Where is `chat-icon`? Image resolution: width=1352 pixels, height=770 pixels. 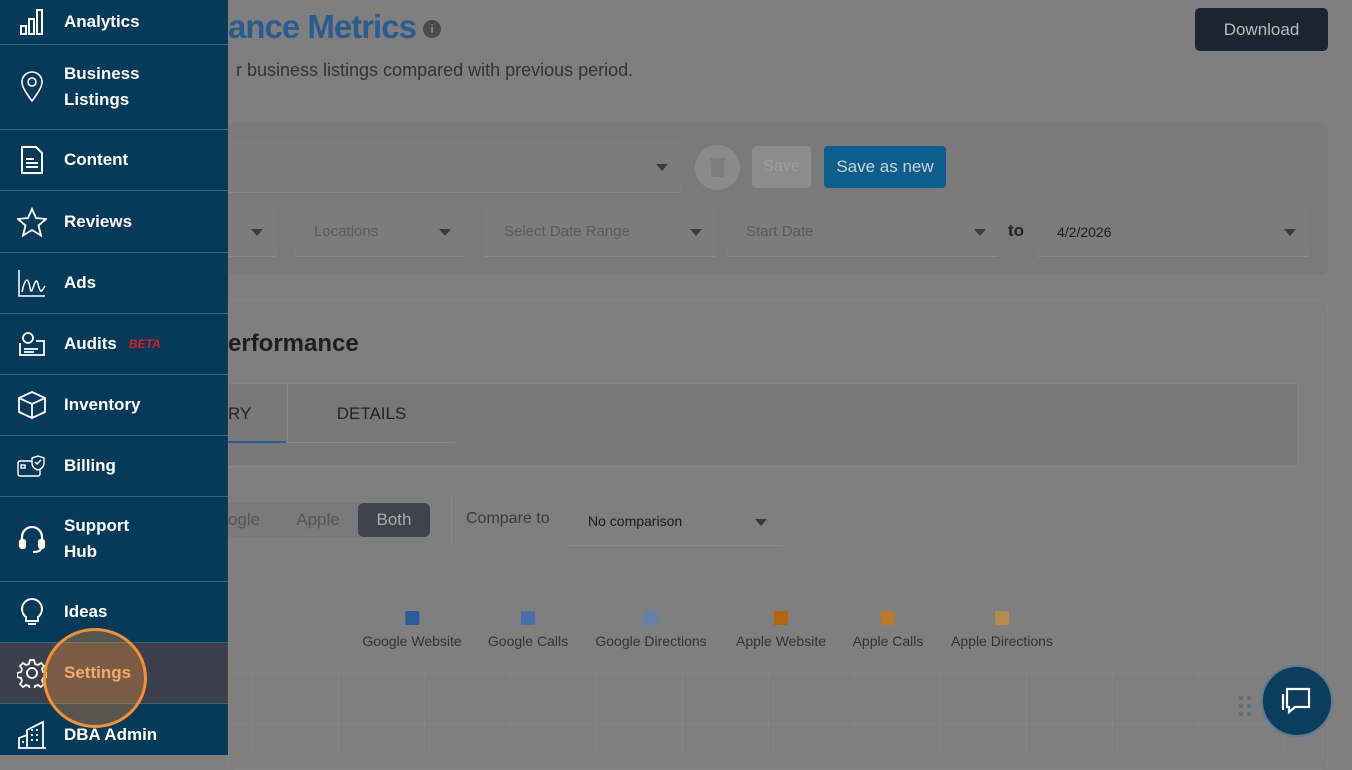
chat-icon is located at coordinates (1296, 701).